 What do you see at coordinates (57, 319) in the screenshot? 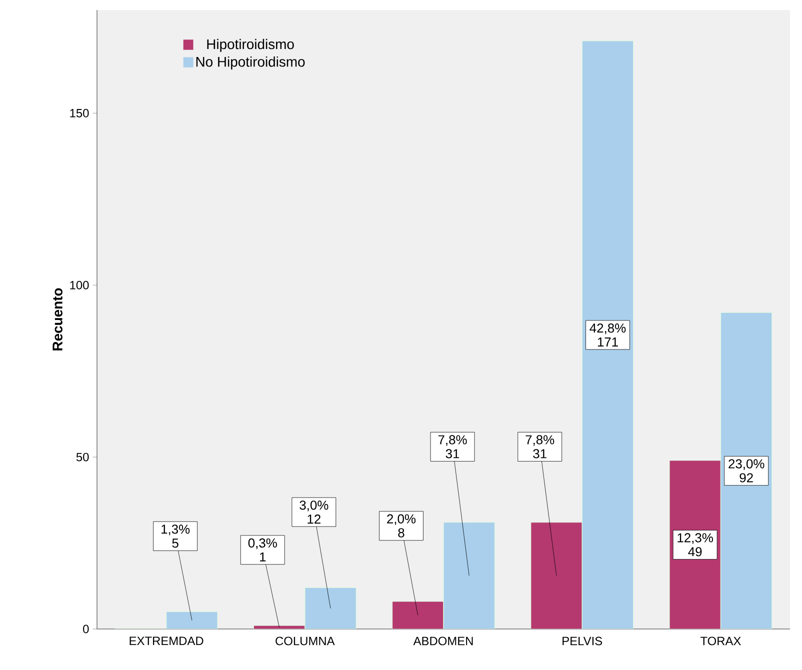
I see `y-axis-title: Recuento` at bounding box center [57, 319].